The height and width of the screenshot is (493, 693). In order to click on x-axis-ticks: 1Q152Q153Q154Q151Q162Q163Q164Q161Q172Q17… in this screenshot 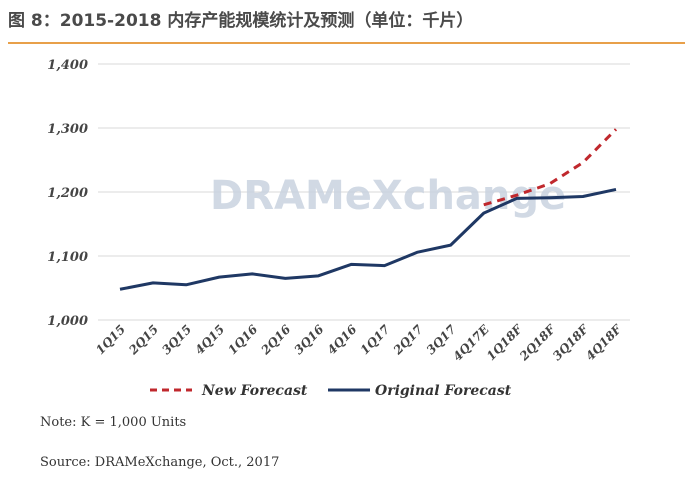, I will do `click(359, 342)`.